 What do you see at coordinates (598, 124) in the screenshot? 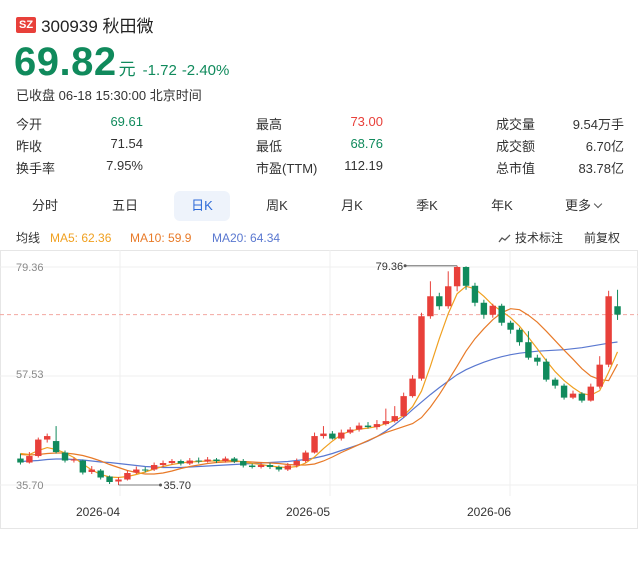
I see `stat-value: 9.54万手` at bounding box center [598, 124].